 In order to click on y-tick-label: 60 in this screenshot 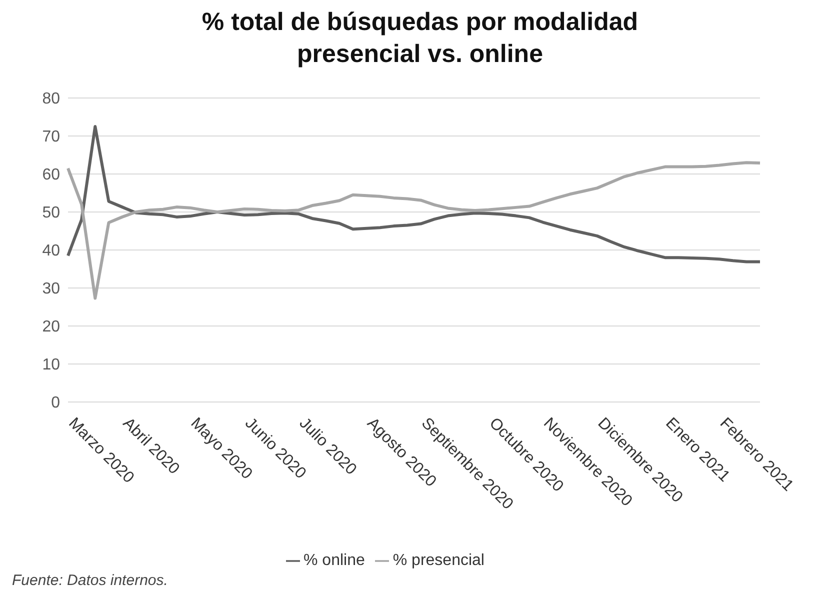, I will do `click(51, 175)`.